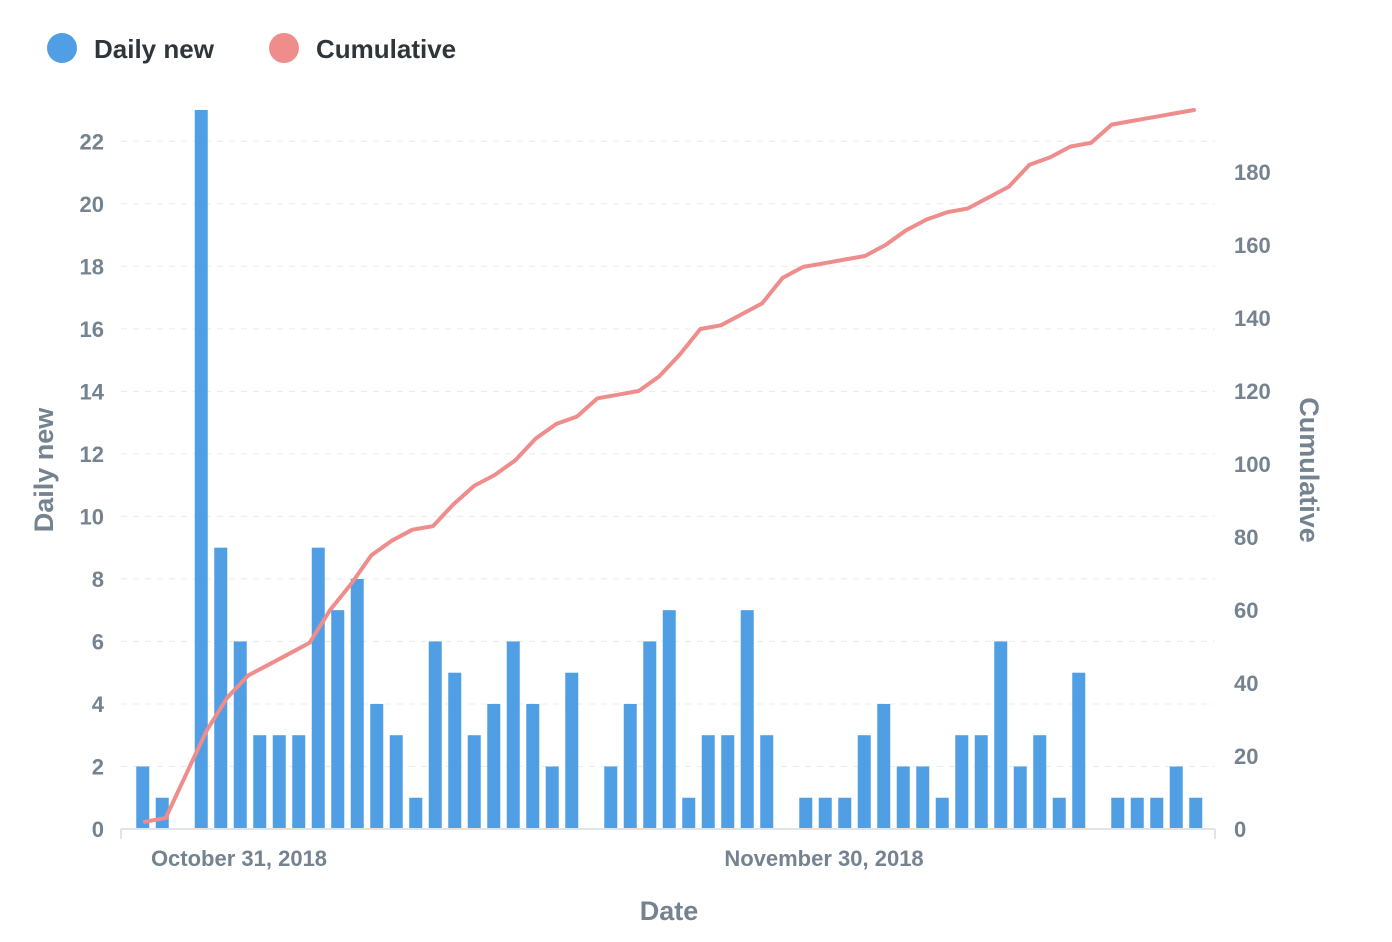  What do you see at coordinates (1252, 501) in the screenshot?
I see `y-right-ticks: 0 20 40 60 80 100 120 140 160 180` at bounding box center [1252, 501].